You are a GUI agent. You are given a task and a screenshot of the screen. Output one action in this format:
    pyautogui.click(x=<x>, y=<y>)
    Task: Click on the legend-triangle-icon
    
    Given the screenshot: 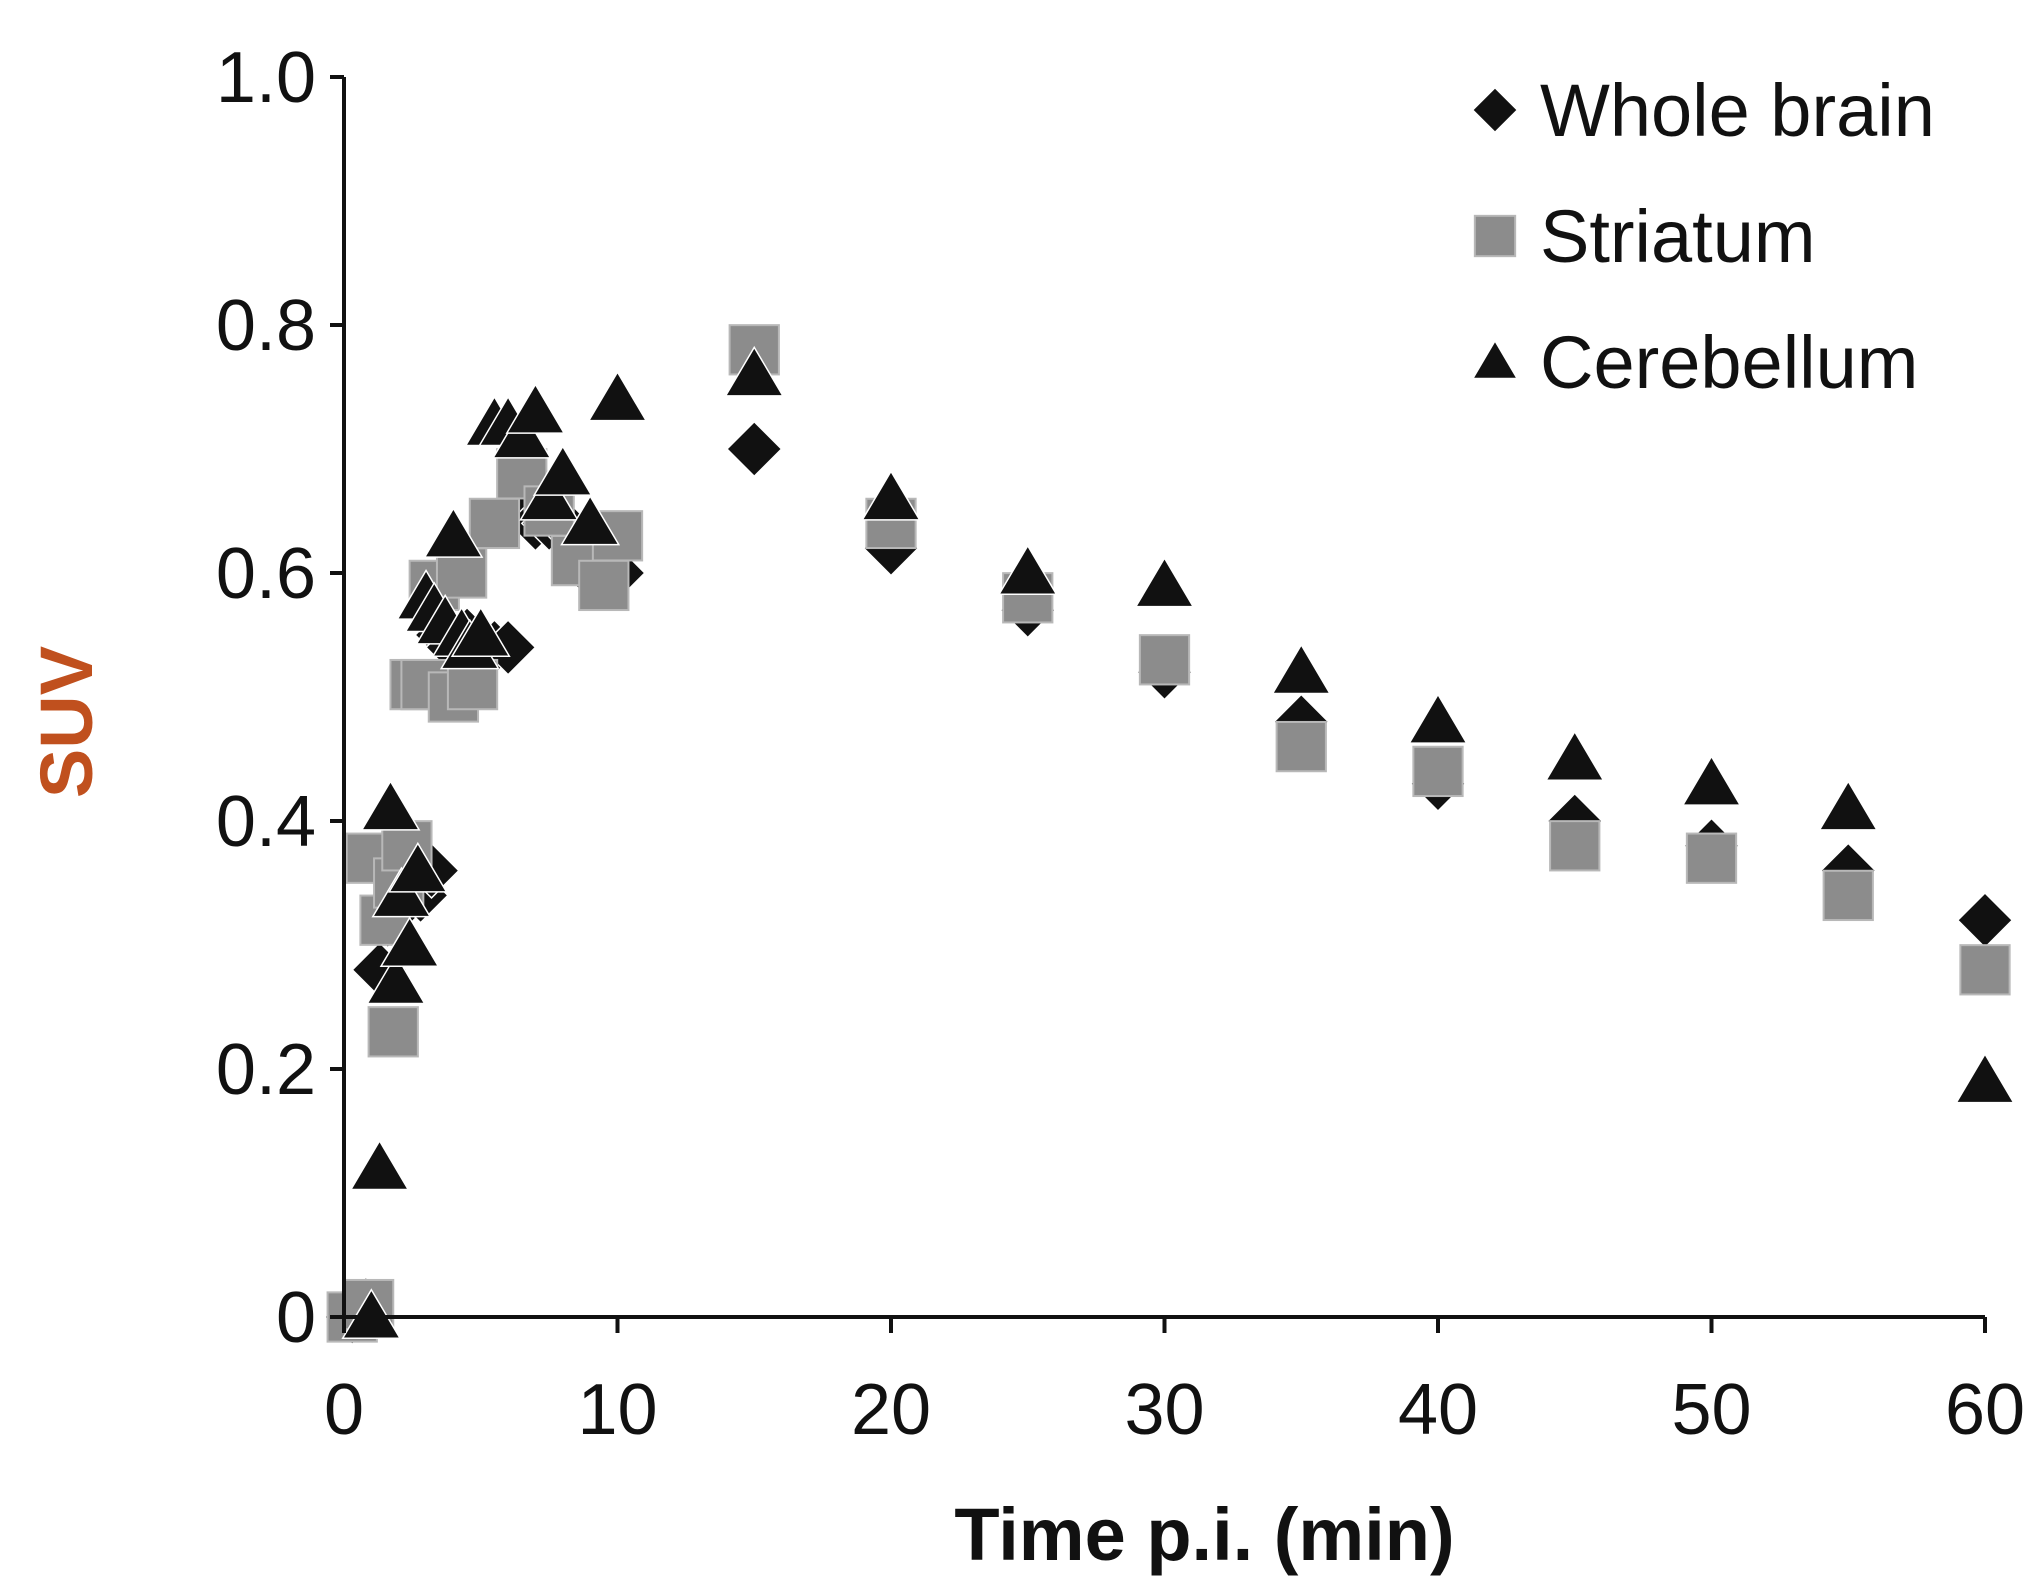 What is the action you would take?
    pyautogui.click(x=1495, y=359)
    